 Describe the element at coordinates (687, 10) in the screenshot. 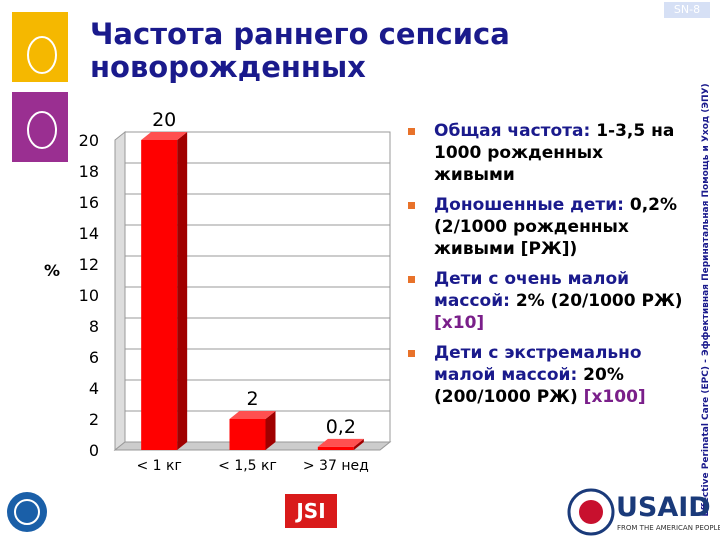

I see `slide-number: SN-8` at that location.